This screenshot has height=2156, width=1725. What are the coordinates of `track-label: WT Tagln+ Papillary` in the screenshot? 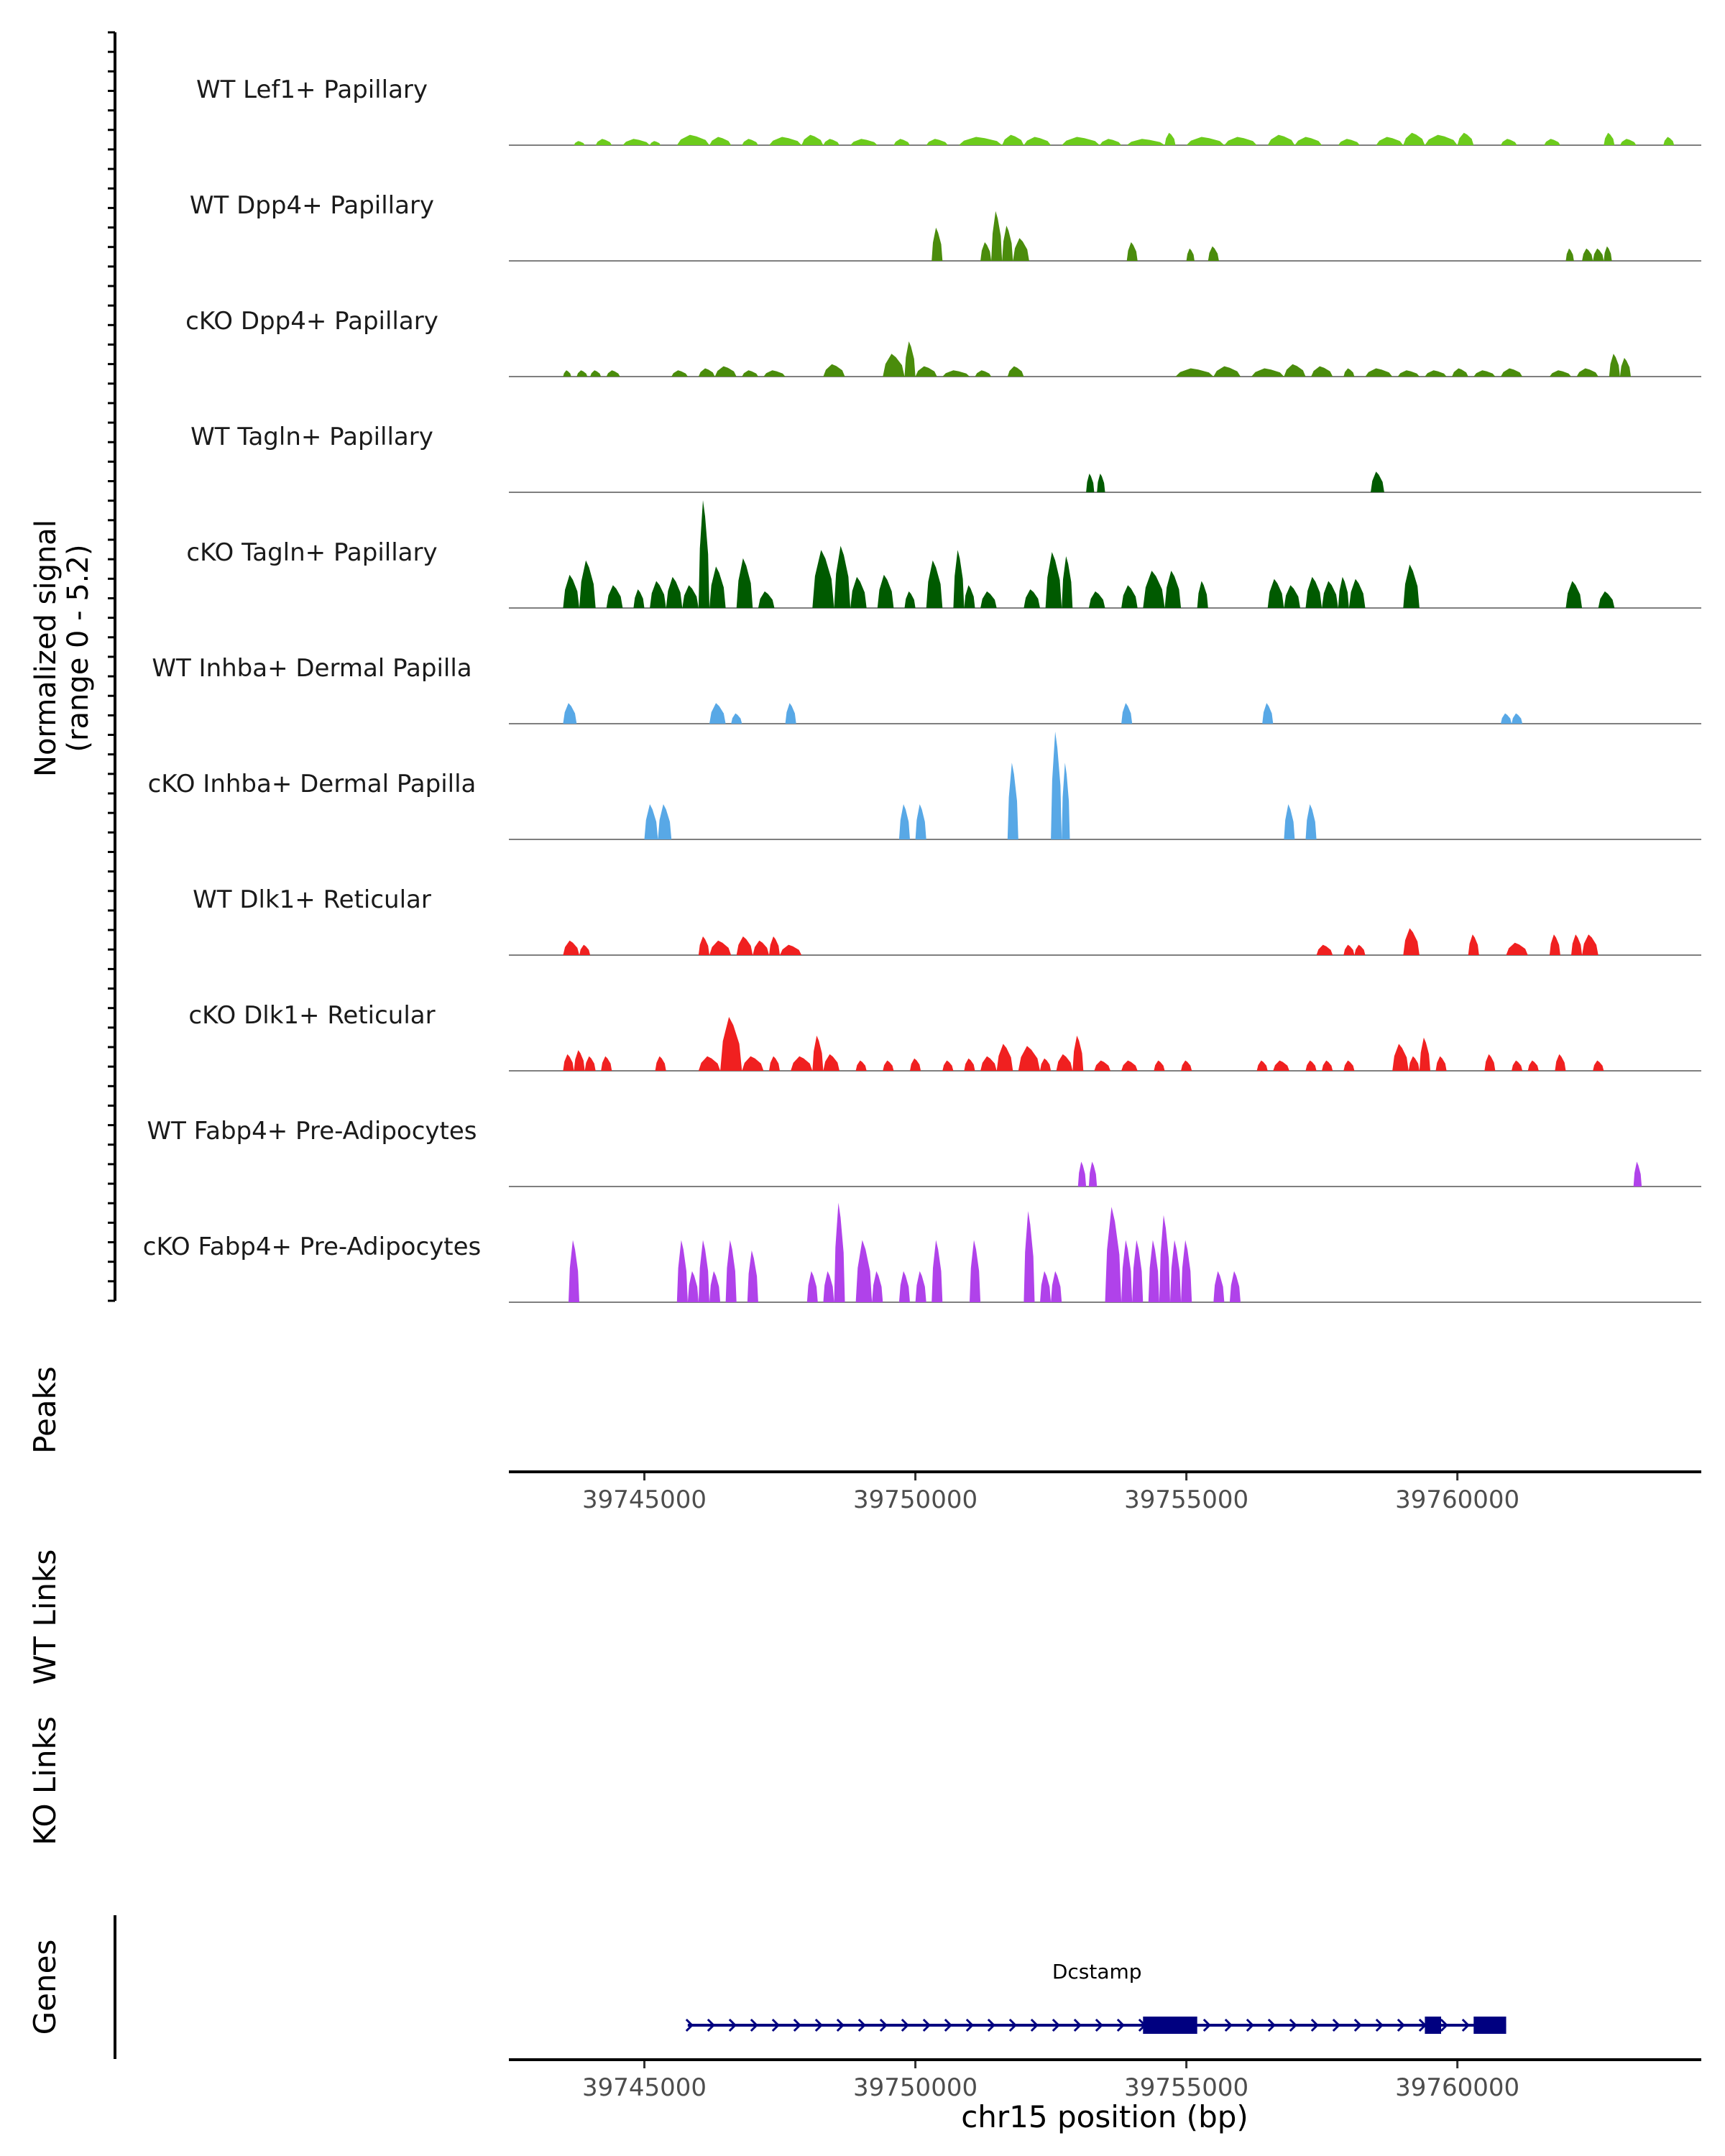 It's located at (311, 437).